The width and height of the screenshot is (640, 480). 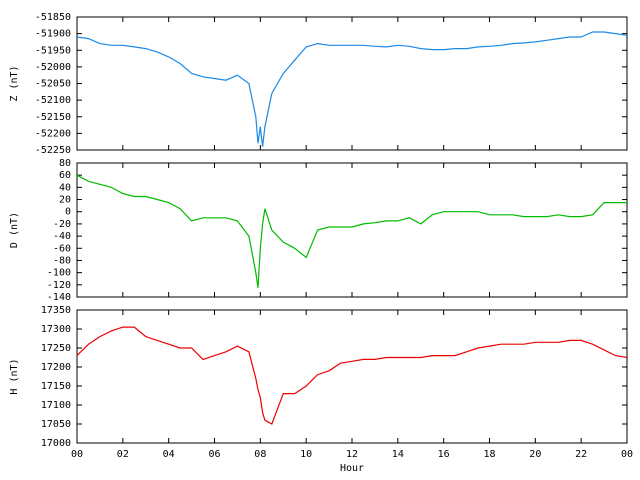 I want to click on x-tick-label: 16, so click(x=444, y=454).